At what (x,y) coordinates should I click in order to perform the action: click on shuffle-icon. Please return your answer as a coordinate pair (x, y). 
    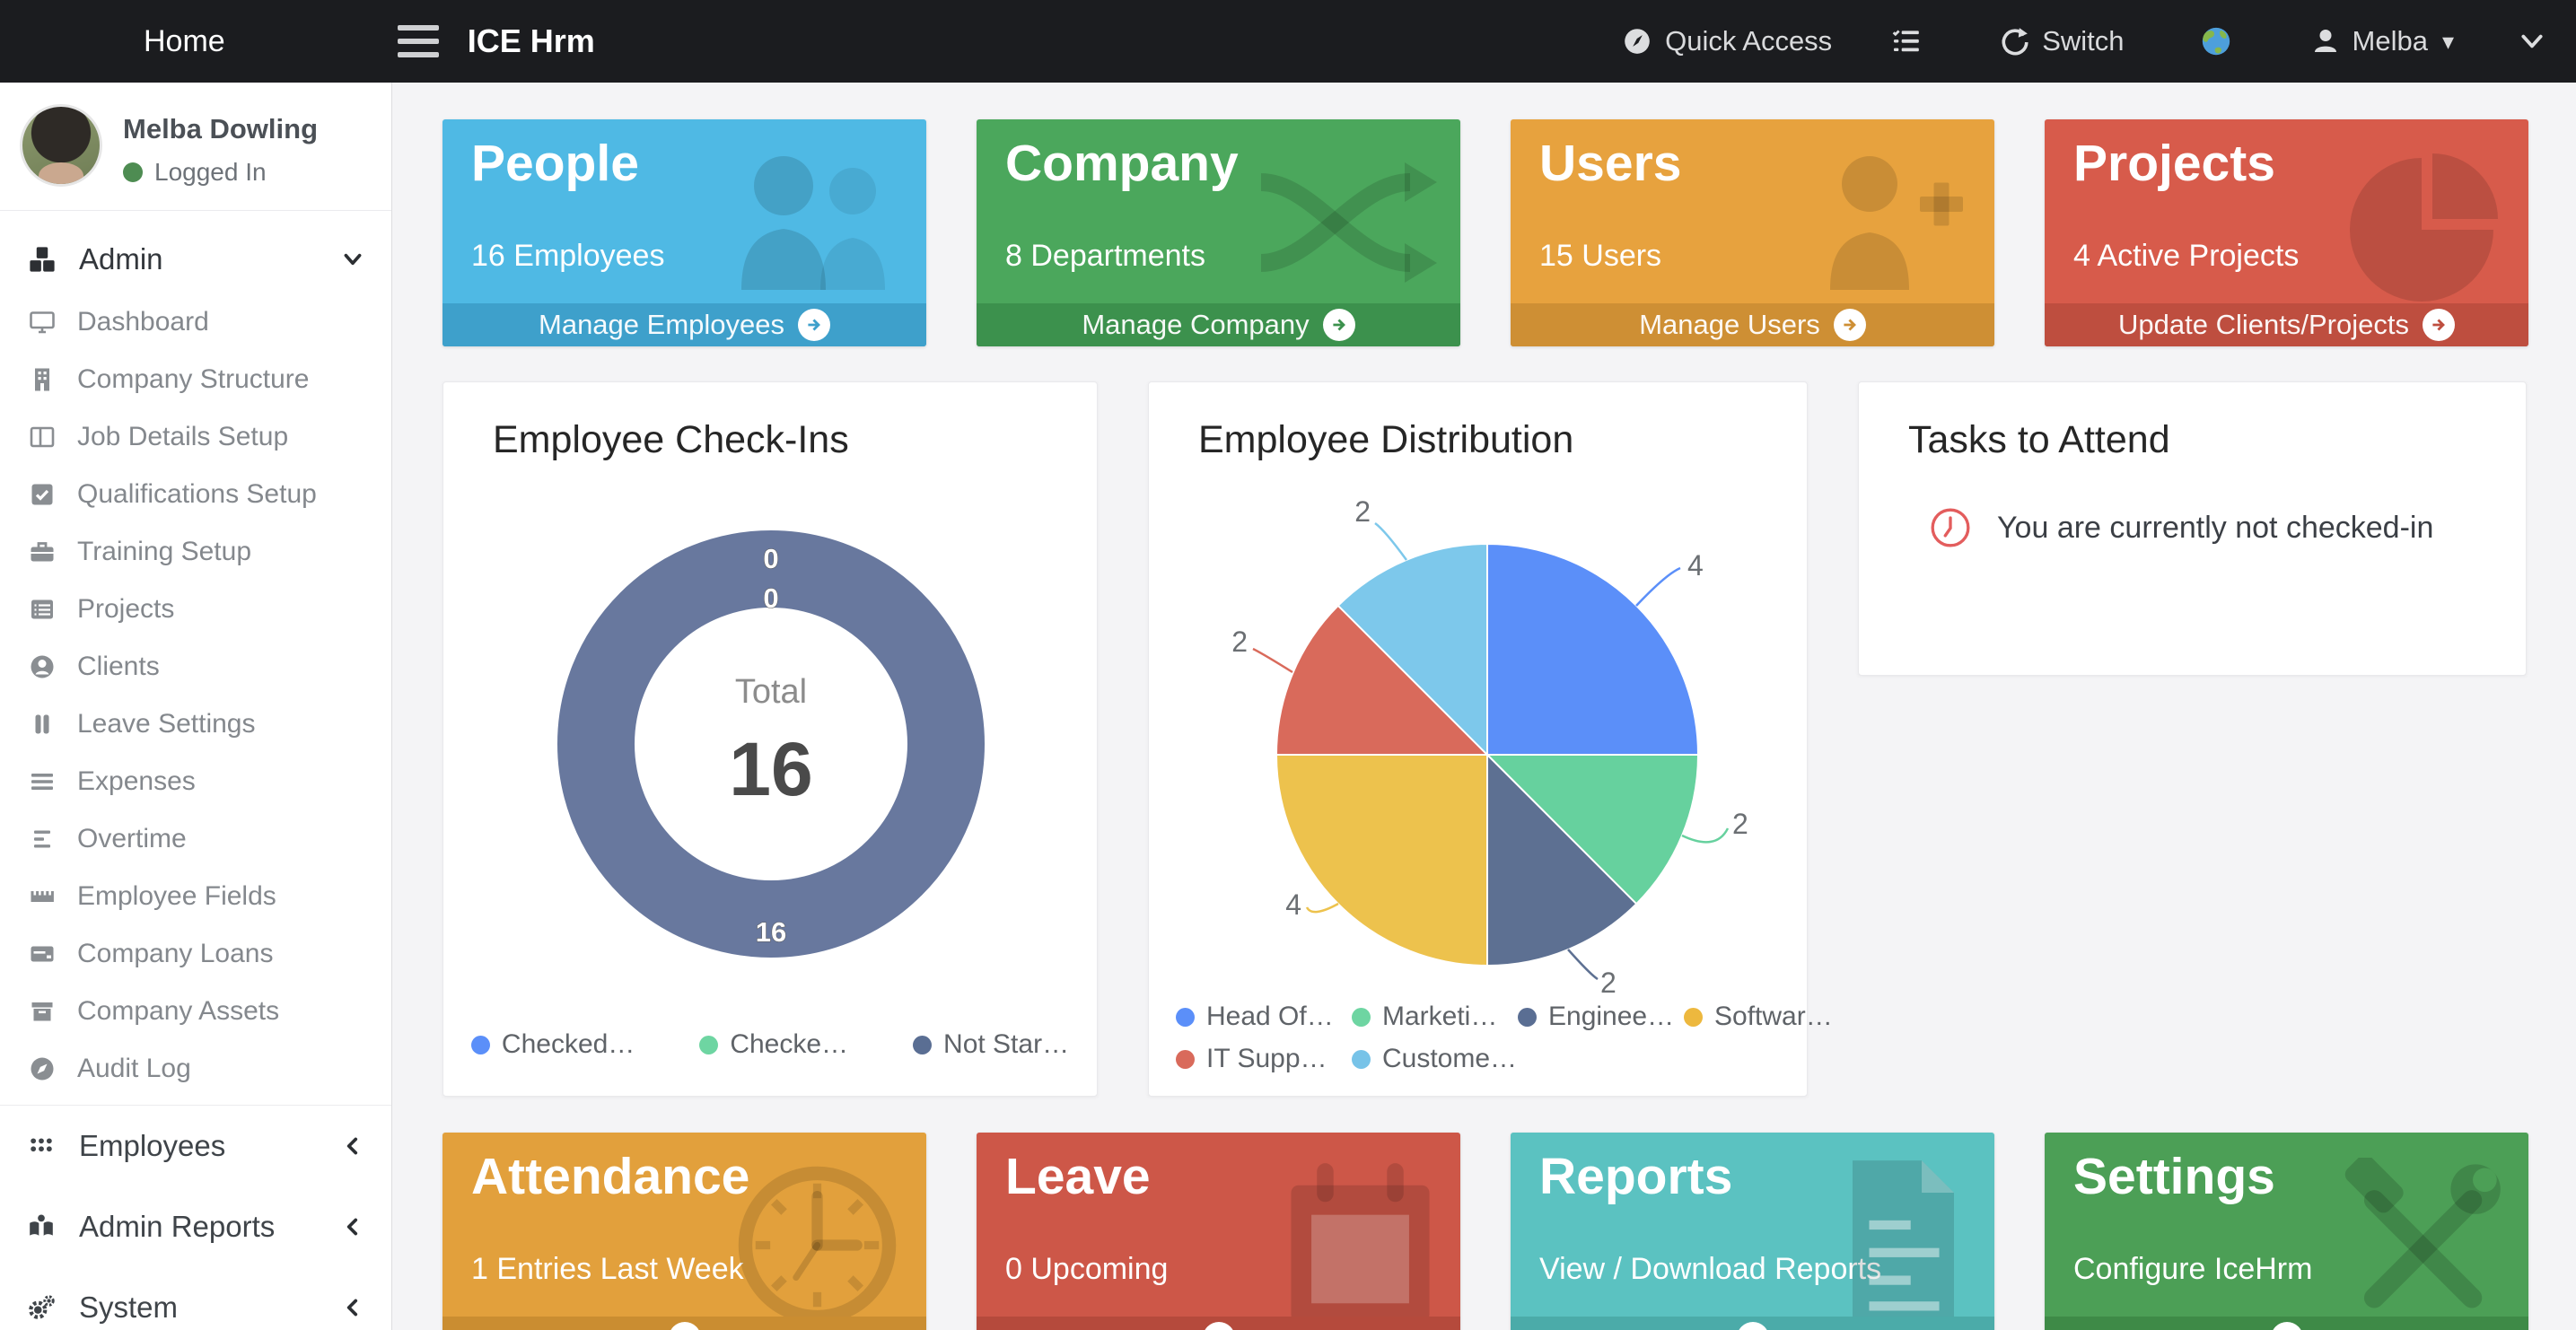
    Looking at the image, I should click on (1348, 223).